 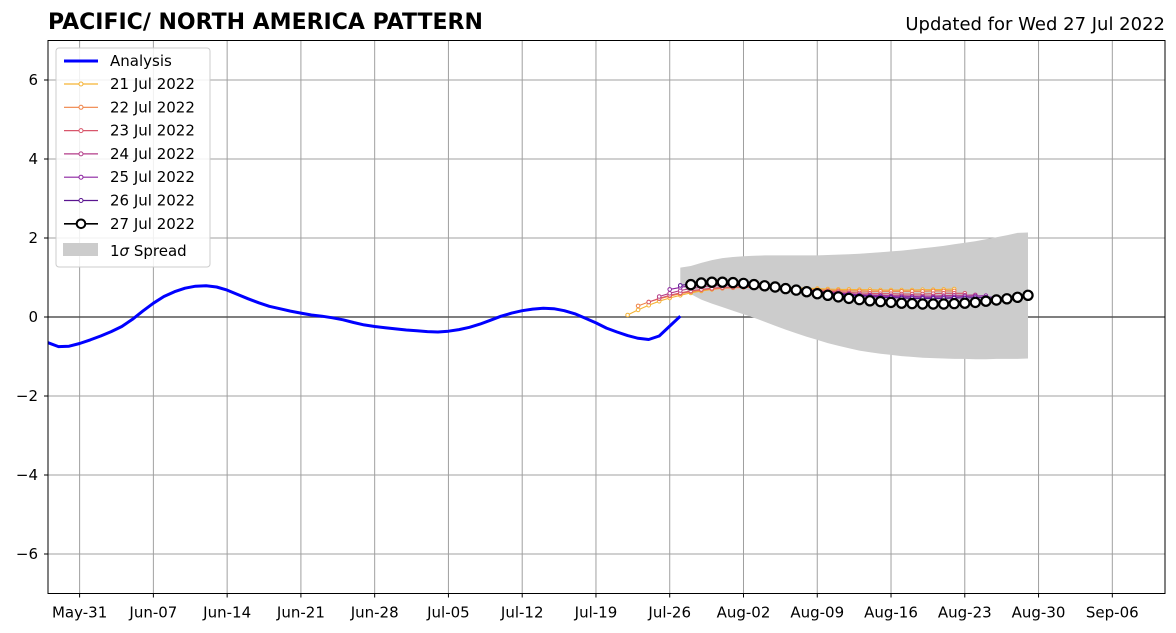 I want to click on series-layer, so click(x=540, y=312).